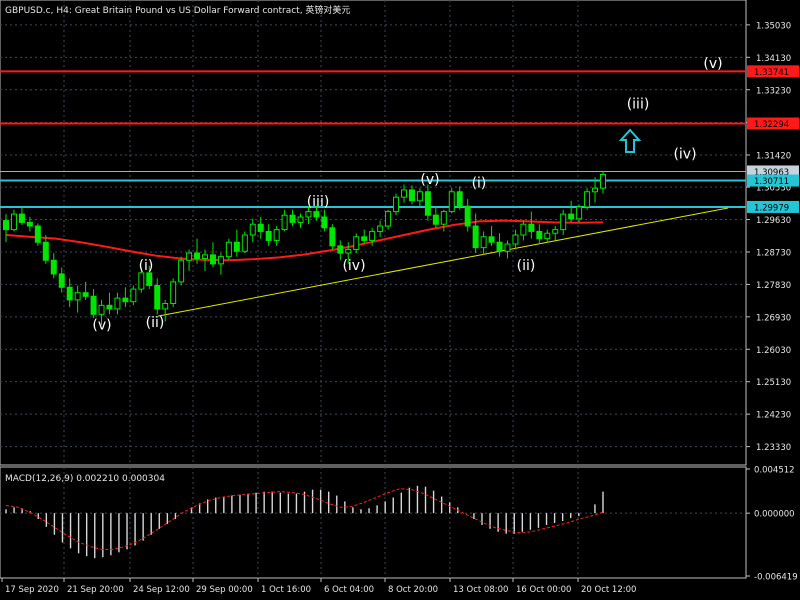  I want to click on time-tick-label: 20 Oct 12:00, so click(608, 590).